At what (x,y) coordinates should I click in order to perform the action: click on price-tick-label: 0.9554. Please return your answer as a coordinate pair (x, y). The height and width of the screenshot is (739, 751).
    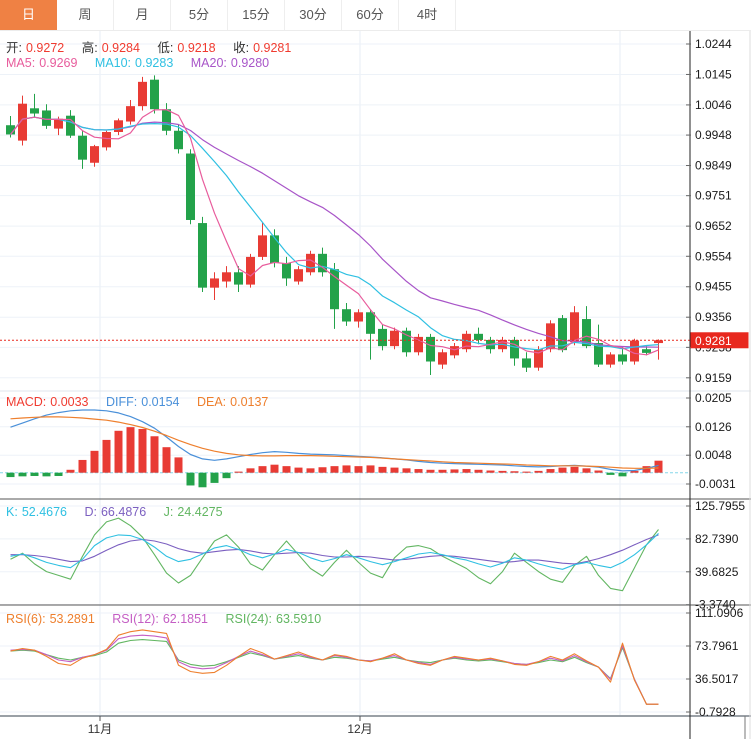
    Looking at the image, I should click on (713, 256).